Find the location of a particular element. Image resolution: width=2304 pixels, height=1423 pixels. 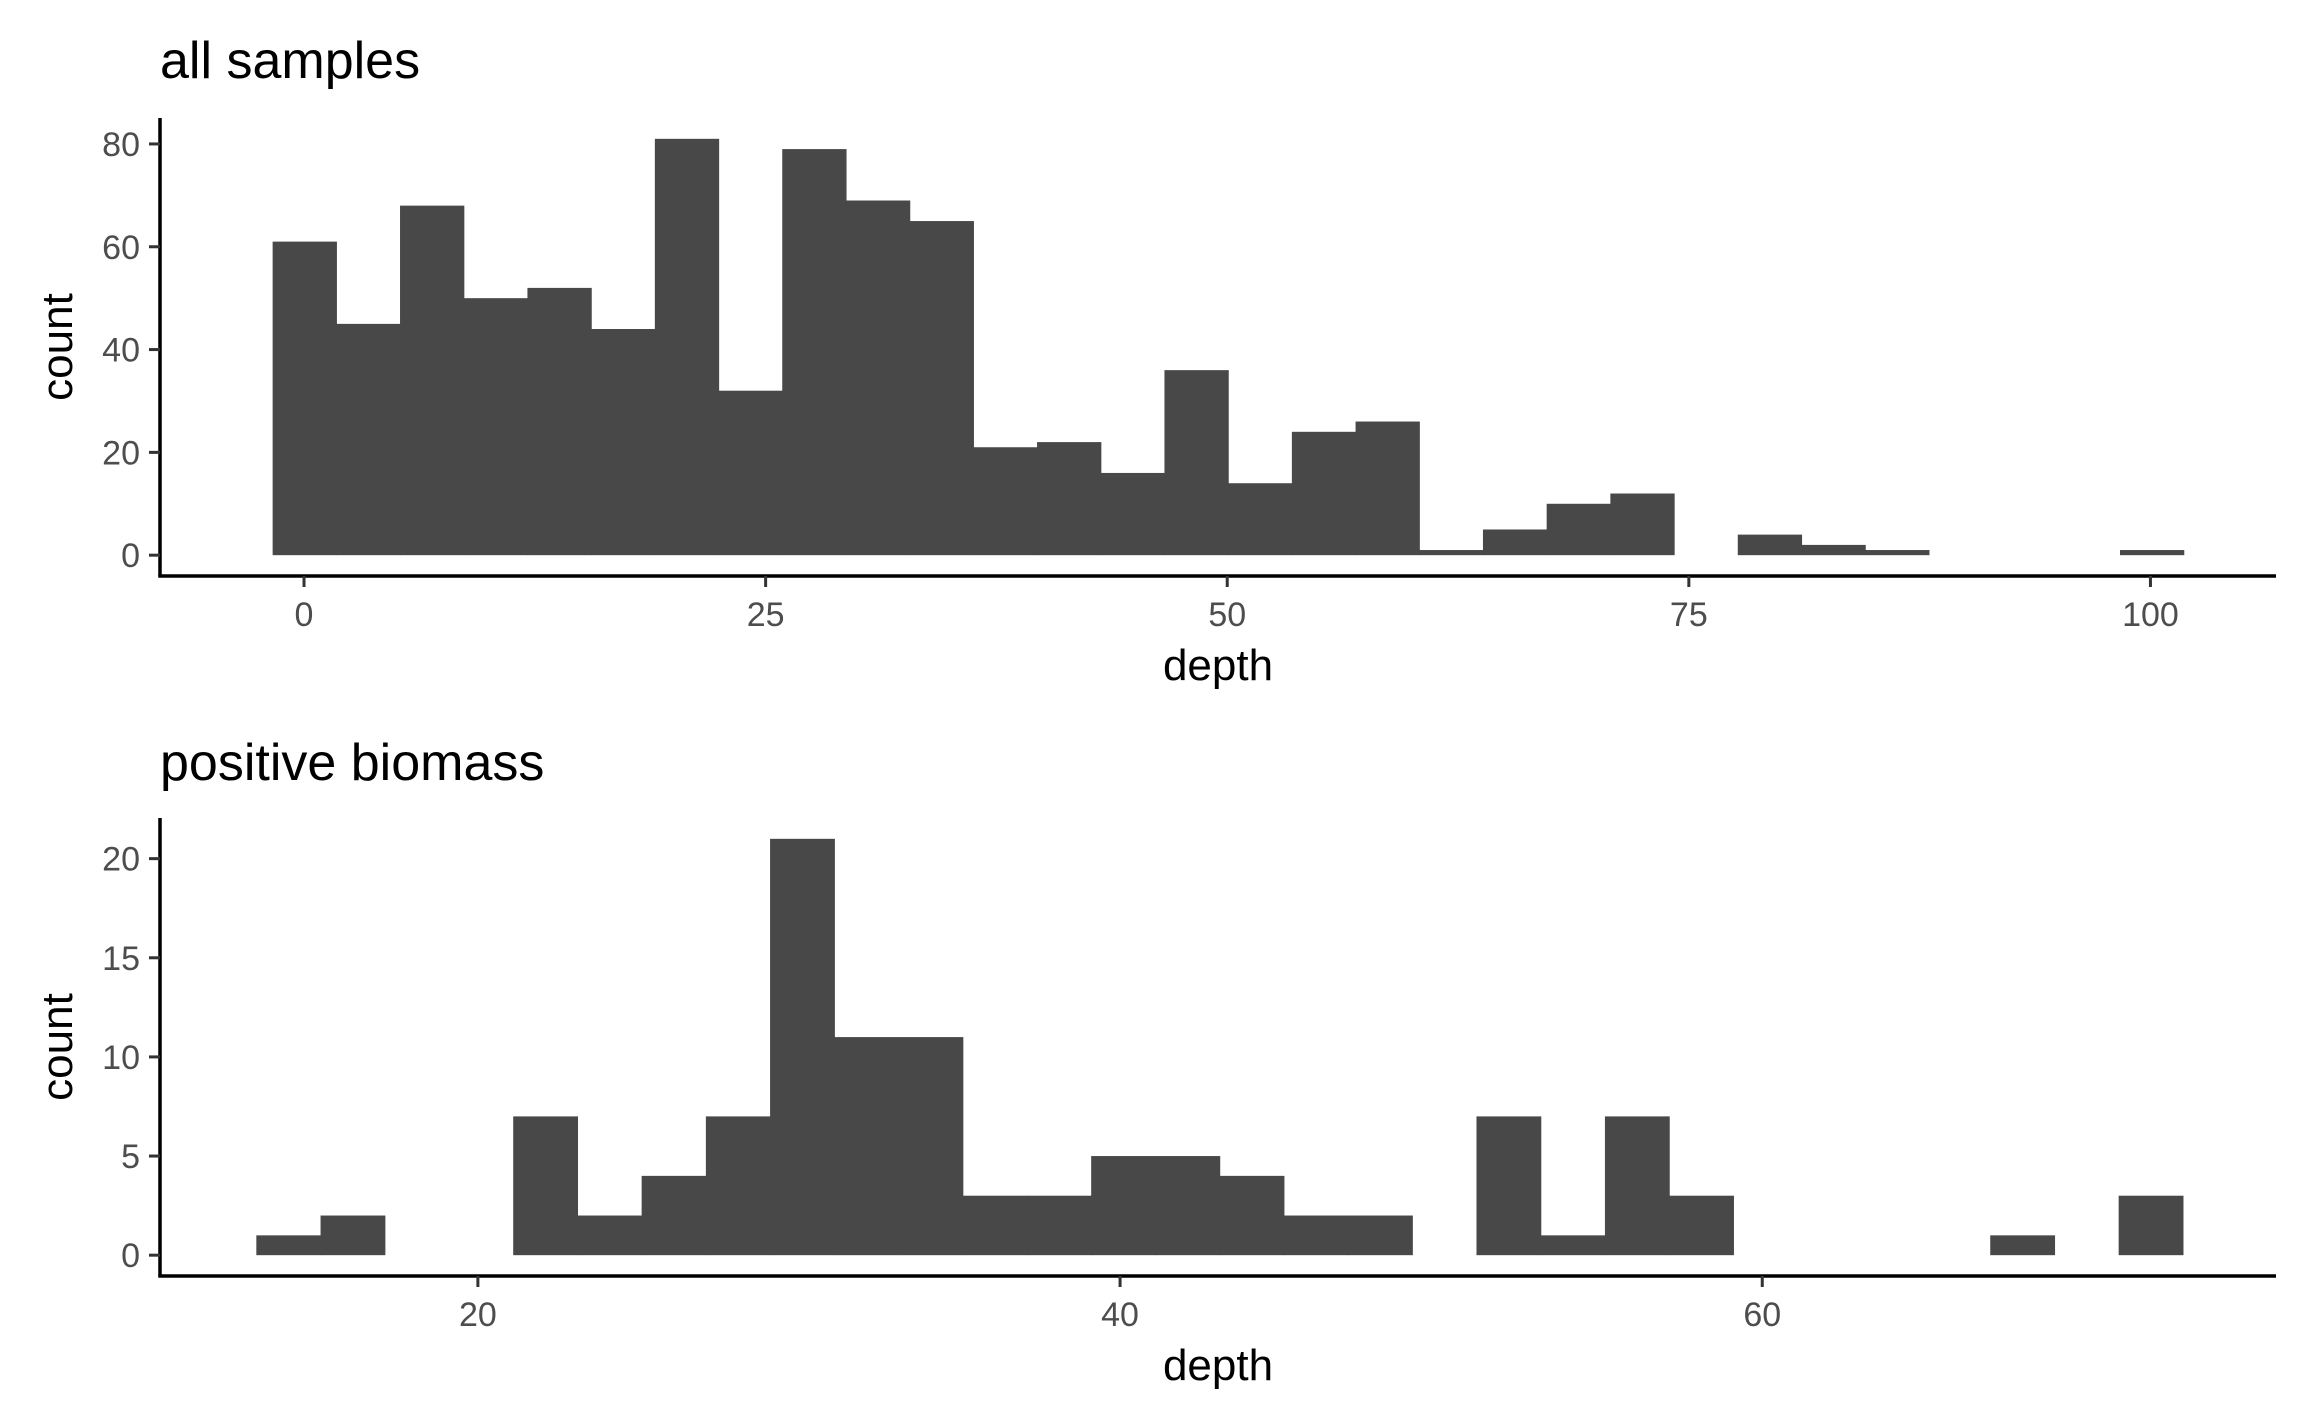

x-tick-label: 50 is located at coordinates (1227, 615).